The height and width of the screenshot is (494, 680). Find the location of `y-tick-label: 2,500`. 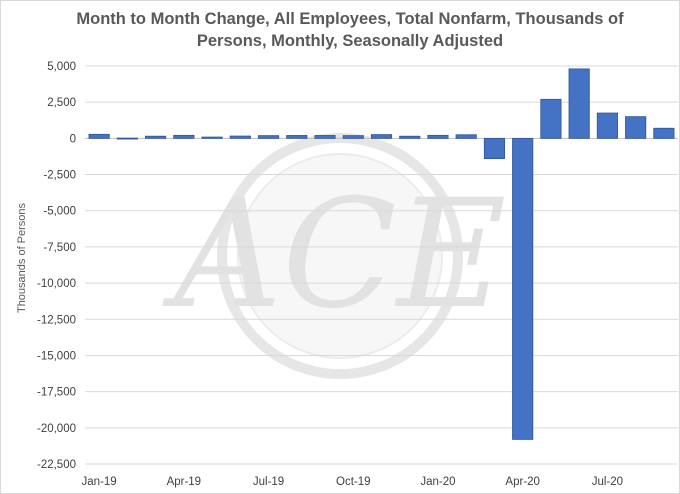

y-tick-label: 2,500 is located at coordinates (61, 103).